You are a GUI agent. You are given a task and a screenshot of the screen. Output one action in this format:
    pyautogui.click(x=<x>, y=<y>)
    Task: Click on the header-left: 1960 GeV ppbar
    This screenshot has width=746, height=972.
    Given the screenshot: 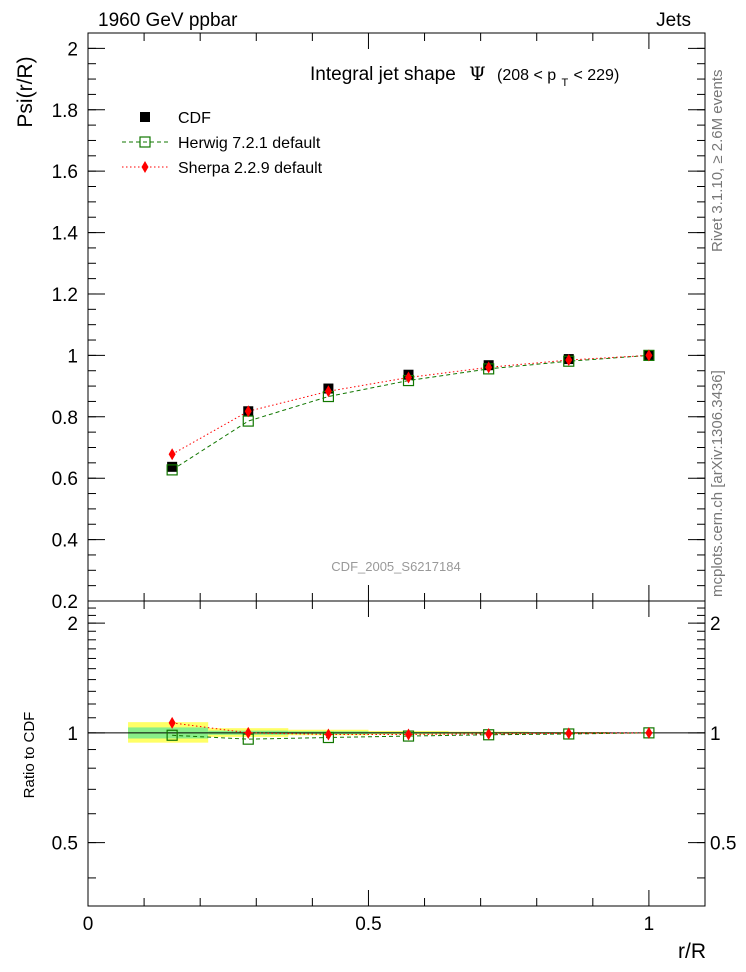 What is the action you would take?
    pyautogui.click(x=168, y=20)
    